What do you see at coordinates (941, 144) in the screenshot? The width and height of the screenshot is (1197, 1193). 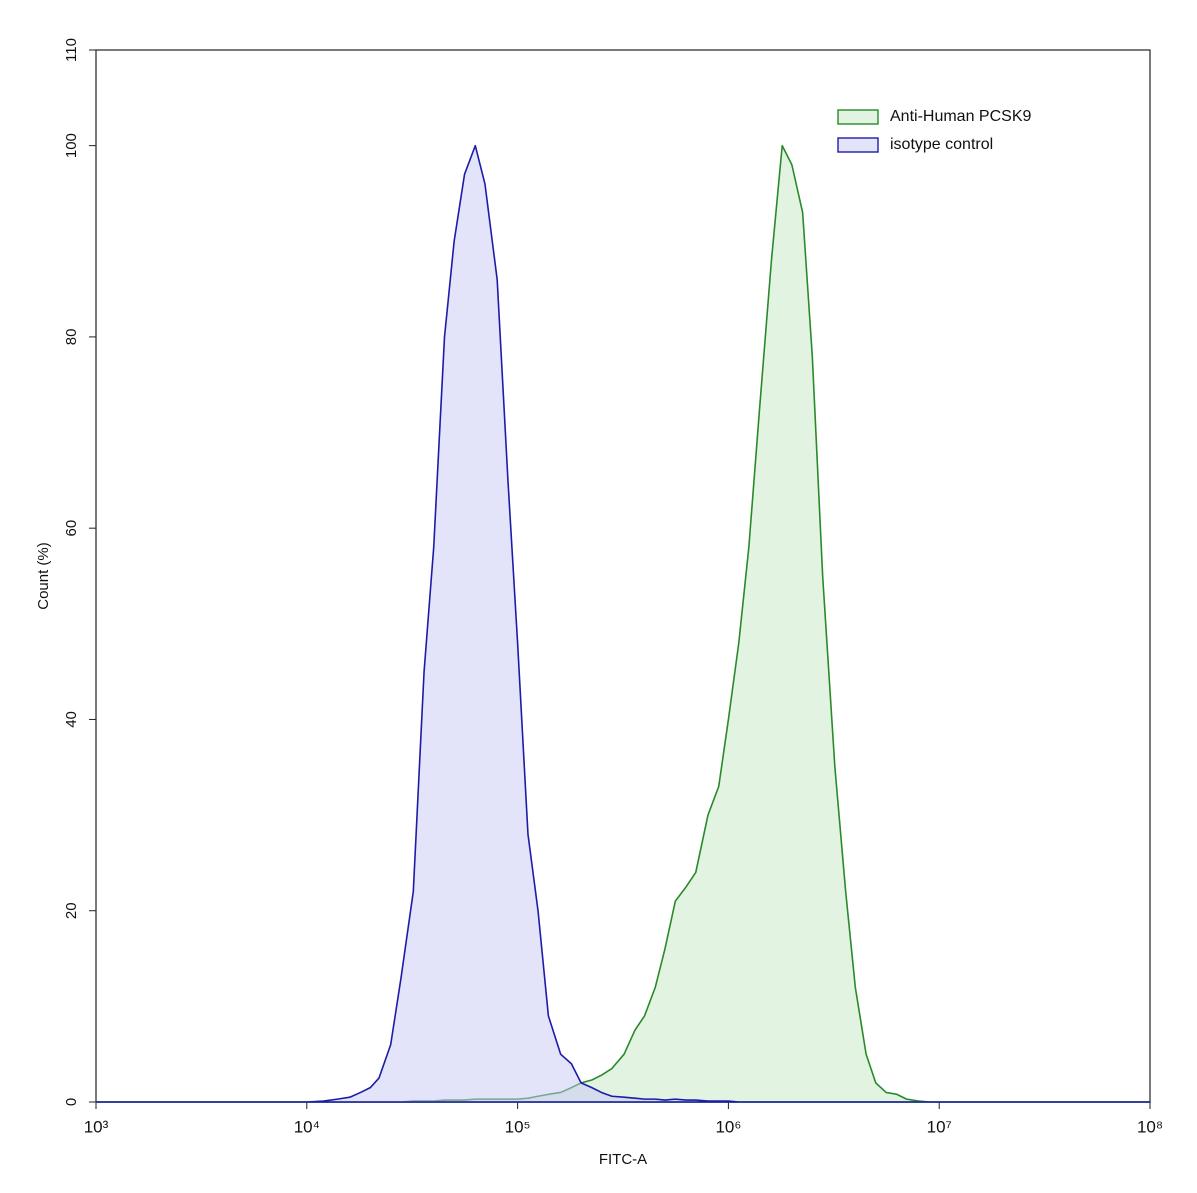 I see `legend-label: isotype control` at bounding box center [941, 144].